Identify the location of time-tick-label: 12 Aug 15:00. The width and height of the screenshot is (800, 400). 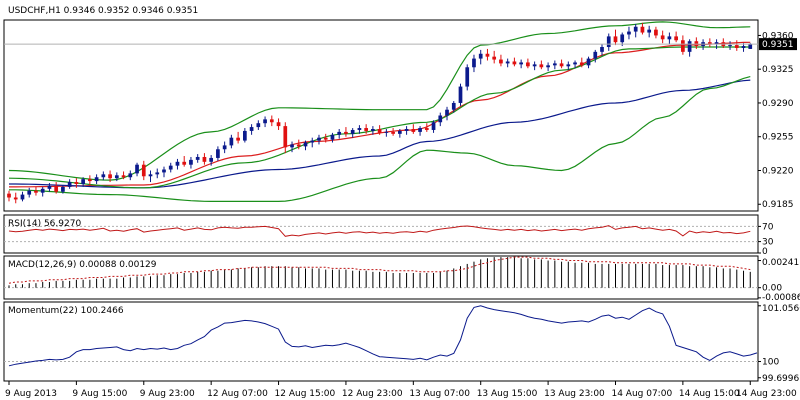
(305, 394).